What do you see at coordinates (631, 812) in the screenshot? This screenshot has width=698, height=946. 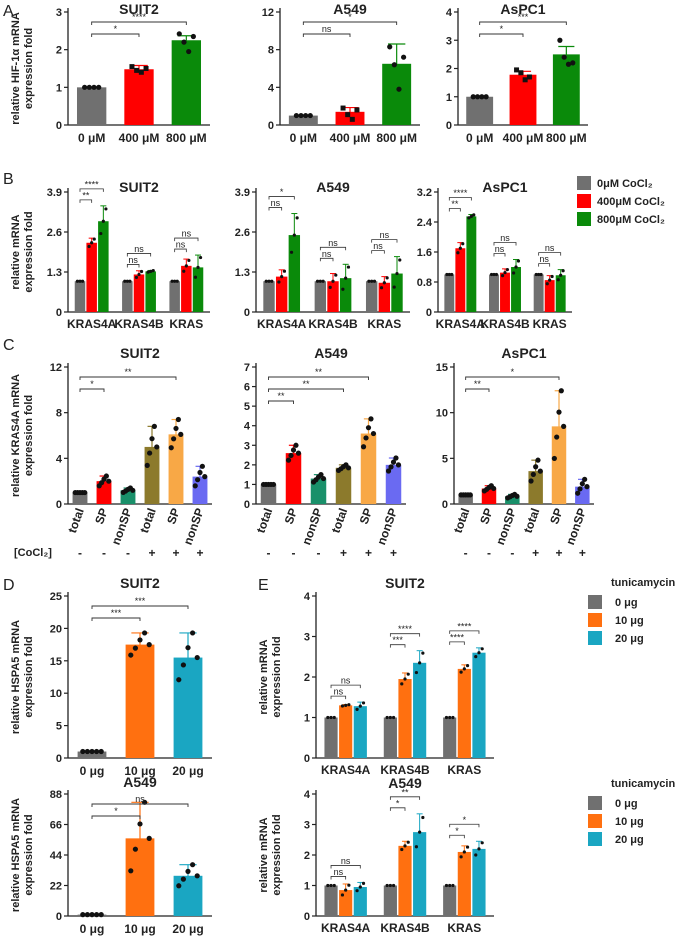 I see `legend-tunicamycin-e2: tunicamycin 0 μg 10 μg 20 μg` at bounding box center [631, 812].